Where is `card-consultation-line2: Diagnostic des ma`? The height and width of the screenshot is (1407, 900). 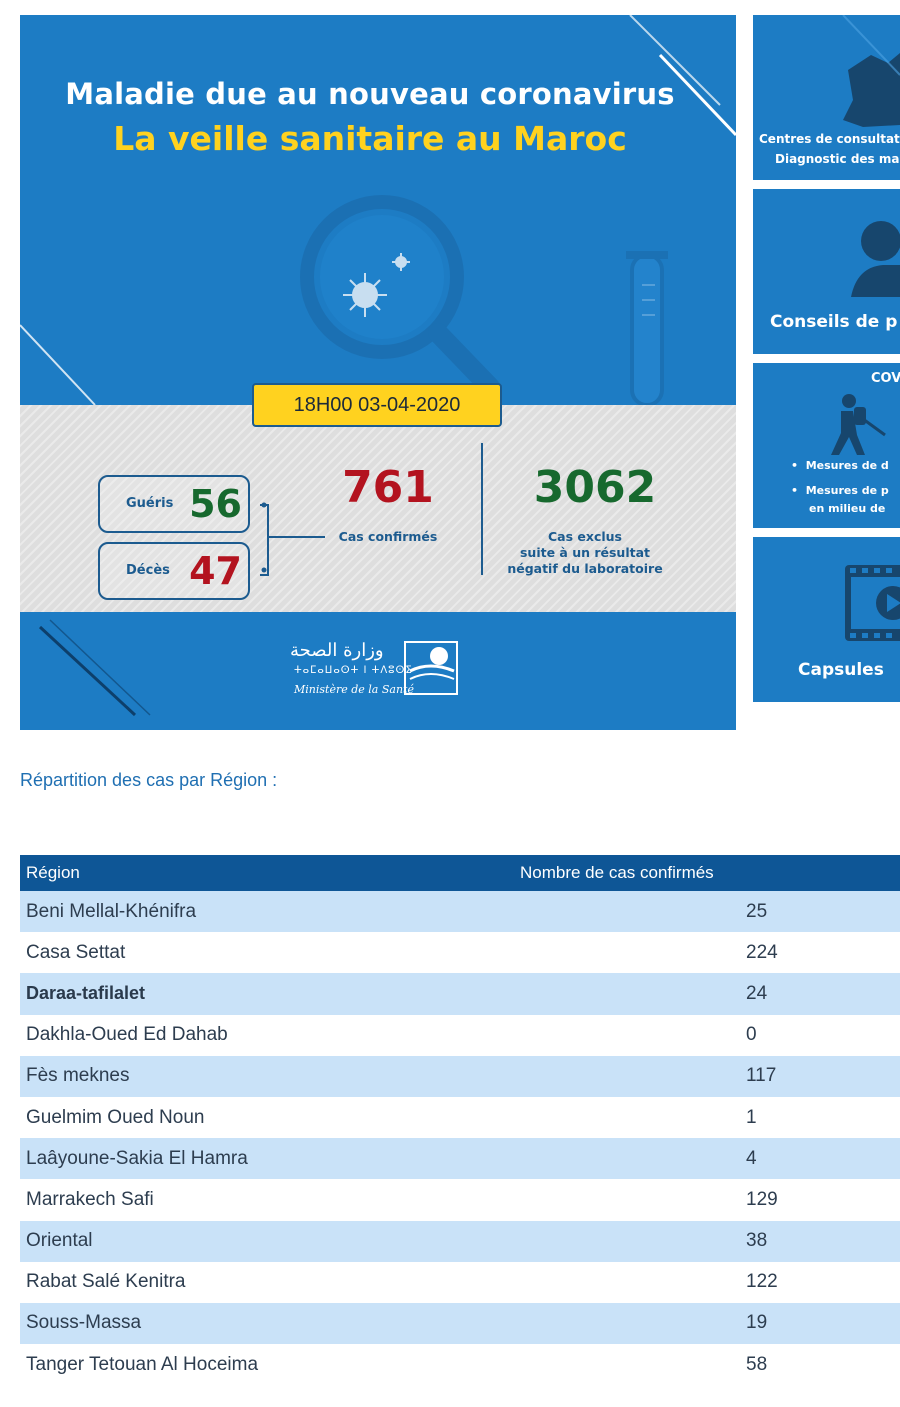 card-consultation-line2: Diagnostic des ma is located at coordinates (837, 159).